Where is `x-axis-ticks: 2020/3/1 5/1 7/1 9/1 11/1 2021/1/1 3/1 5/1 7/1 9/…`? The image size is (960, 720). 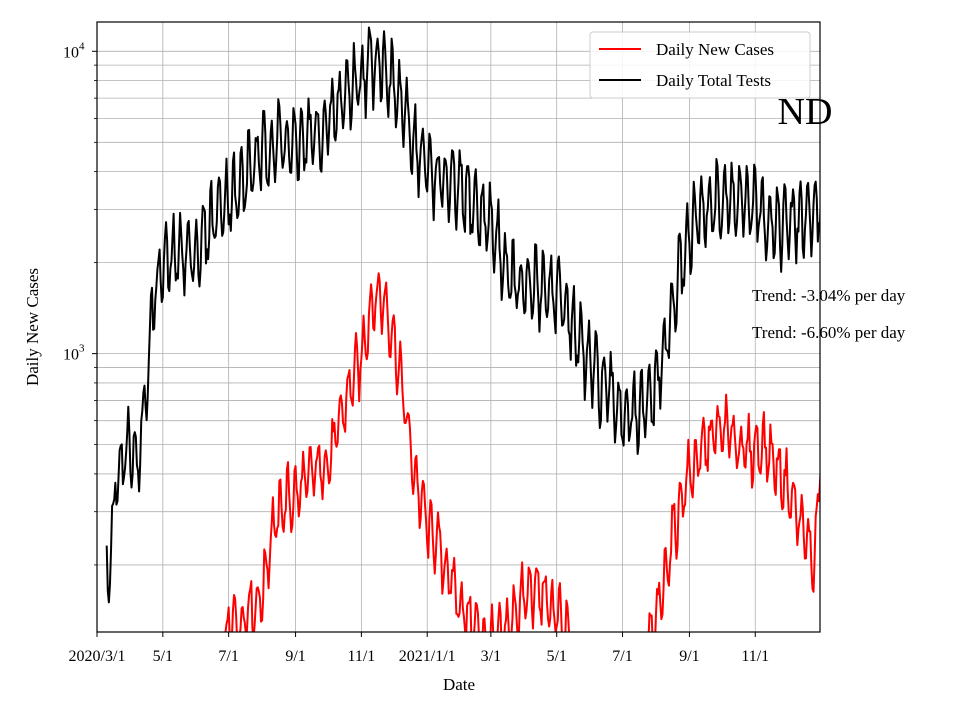
x-axis-ticks: 2020/3/1 5/1 7/1 9/1 11/1 2021/1/1 3/1 5/1 7/1 9/… is located at coordinates (419, 648).